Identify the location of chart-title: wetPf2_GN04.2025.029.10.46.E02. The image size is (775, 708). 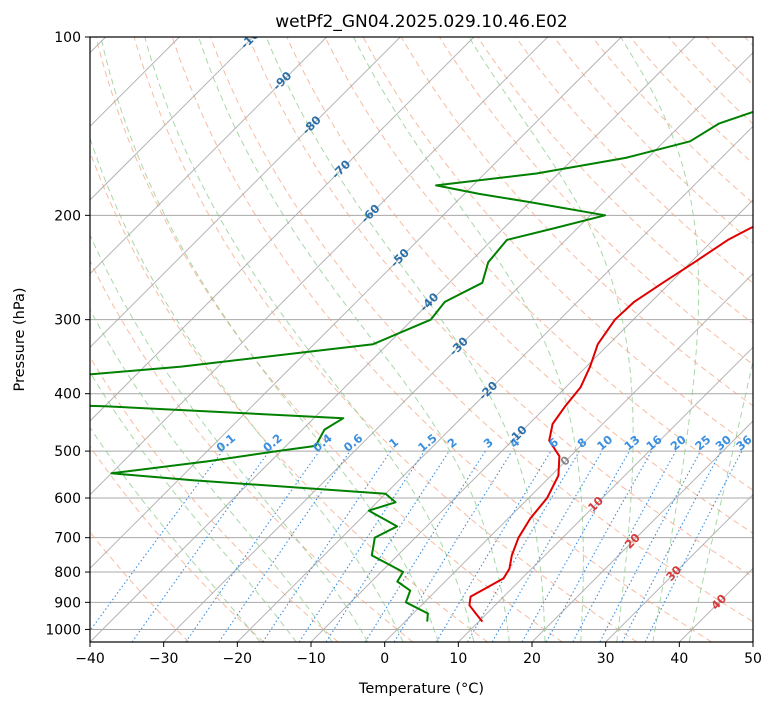
(421, 22).